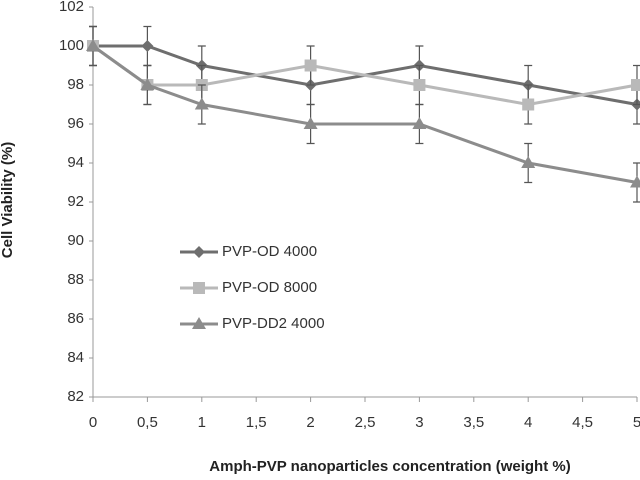  I want to click on y-tick-label: 90, so click(75, 240).